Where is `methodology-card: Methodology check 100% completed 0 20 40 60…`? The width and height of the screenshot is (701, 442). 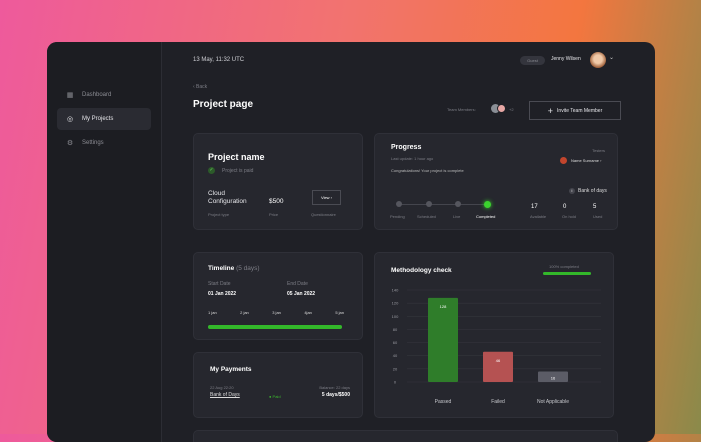
methodology-card: Methodology check 100% completed 0 20 40 60… is located at coordinates (494, 335).